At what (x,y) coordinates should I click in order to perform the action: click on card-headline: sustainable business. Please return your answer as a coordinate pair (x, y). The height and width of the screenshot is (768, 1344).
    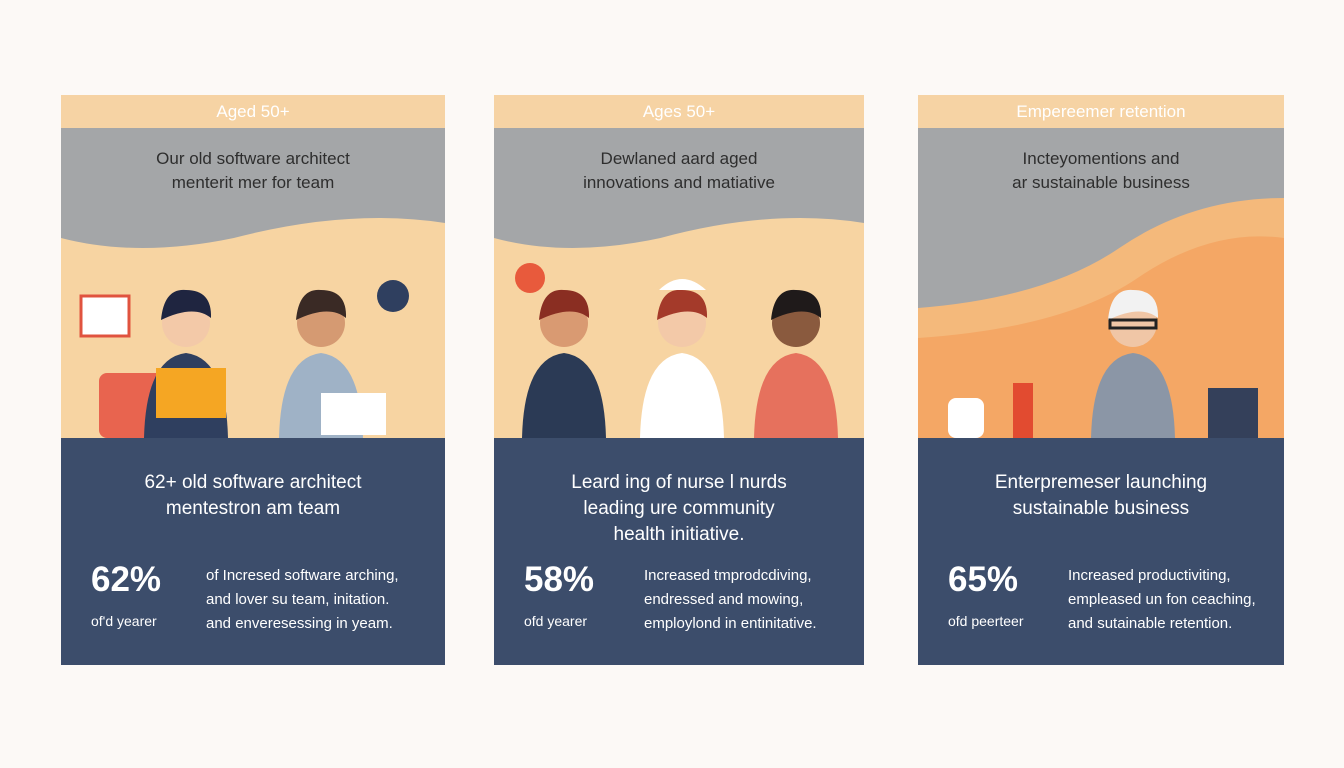
    Looking at the image, I should click on (1101, 508).